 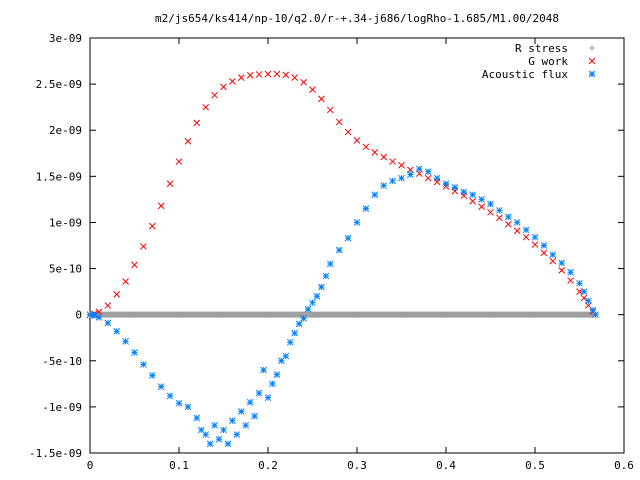 What do you see at coordinates (62, 361) in the screenshot?
I see `y-tick-label: -5e-10` at bounding box center [62, 361].